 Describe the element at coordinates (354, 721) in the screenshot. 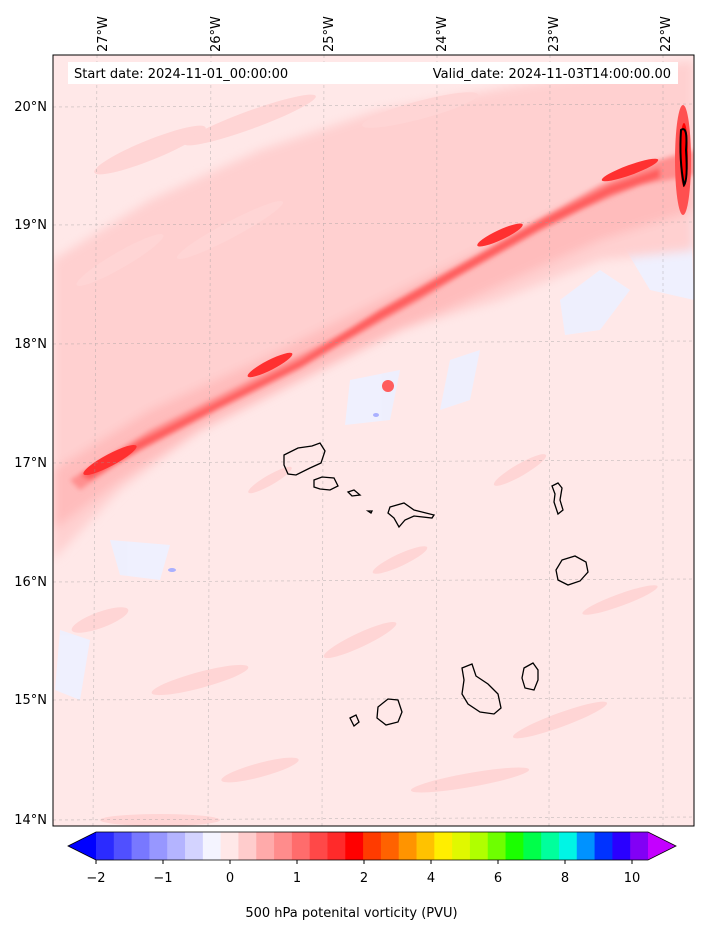

I see `island-brava` at that location.